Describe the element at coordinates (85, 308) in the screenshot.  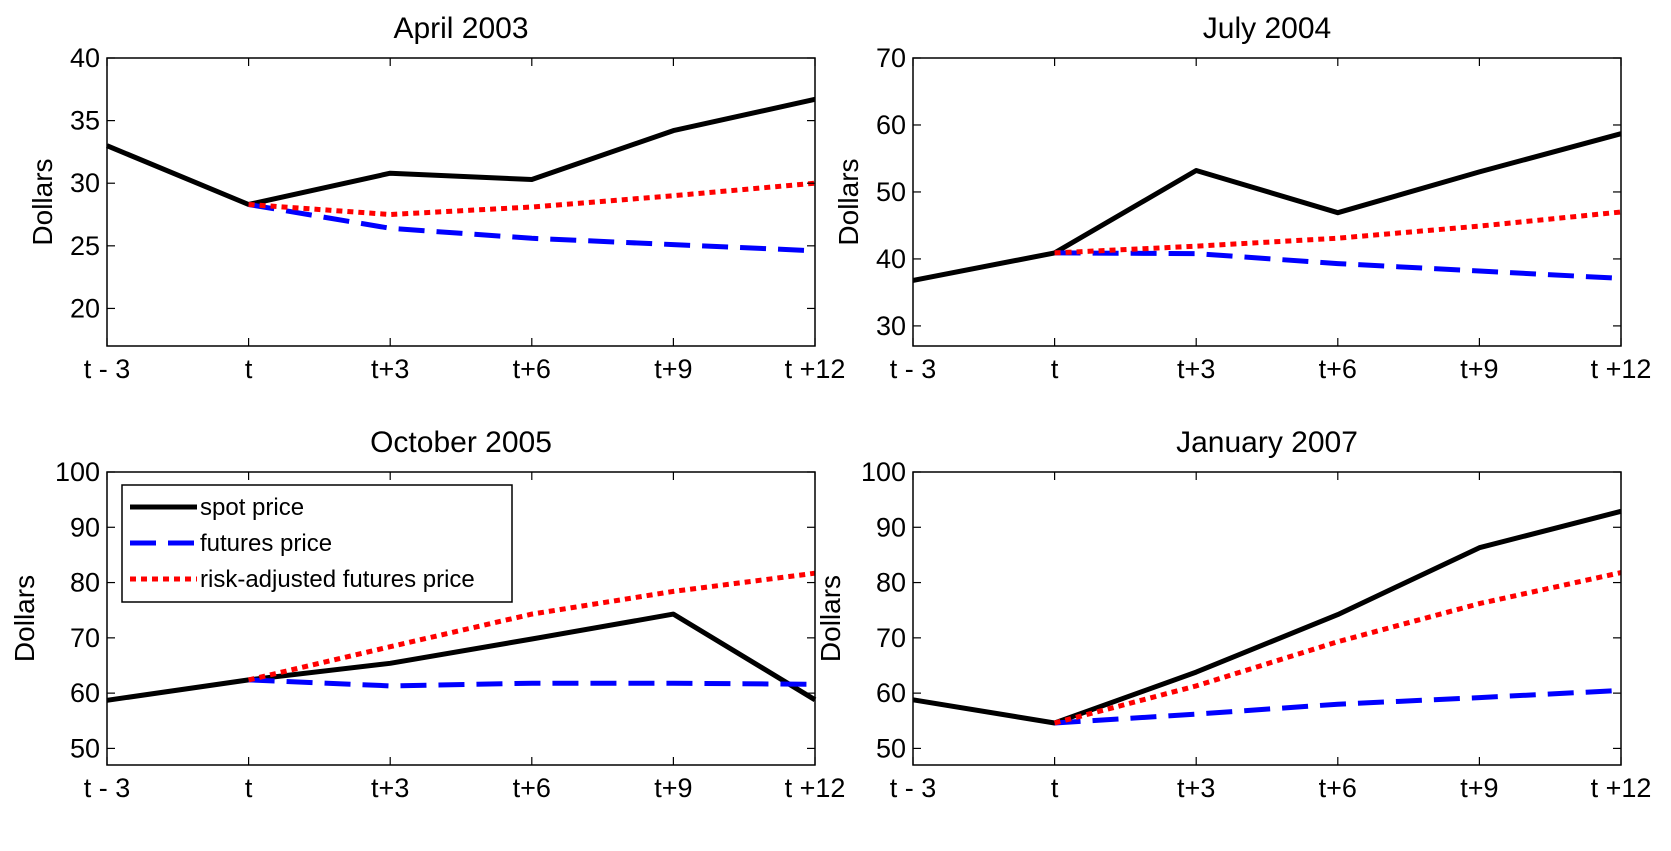
I see `y-tick-label: 20` at that location.